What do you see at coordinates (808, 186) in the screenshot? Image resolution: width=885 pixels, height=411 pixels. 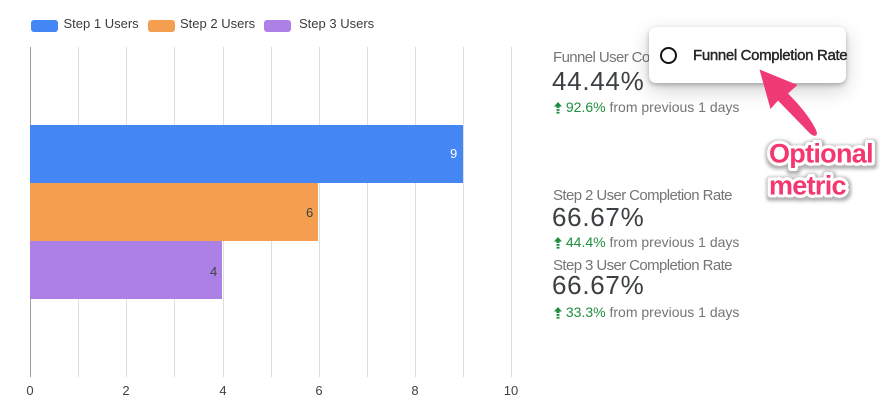 I see `svg-text: metric` at bounding box center [808, 186].